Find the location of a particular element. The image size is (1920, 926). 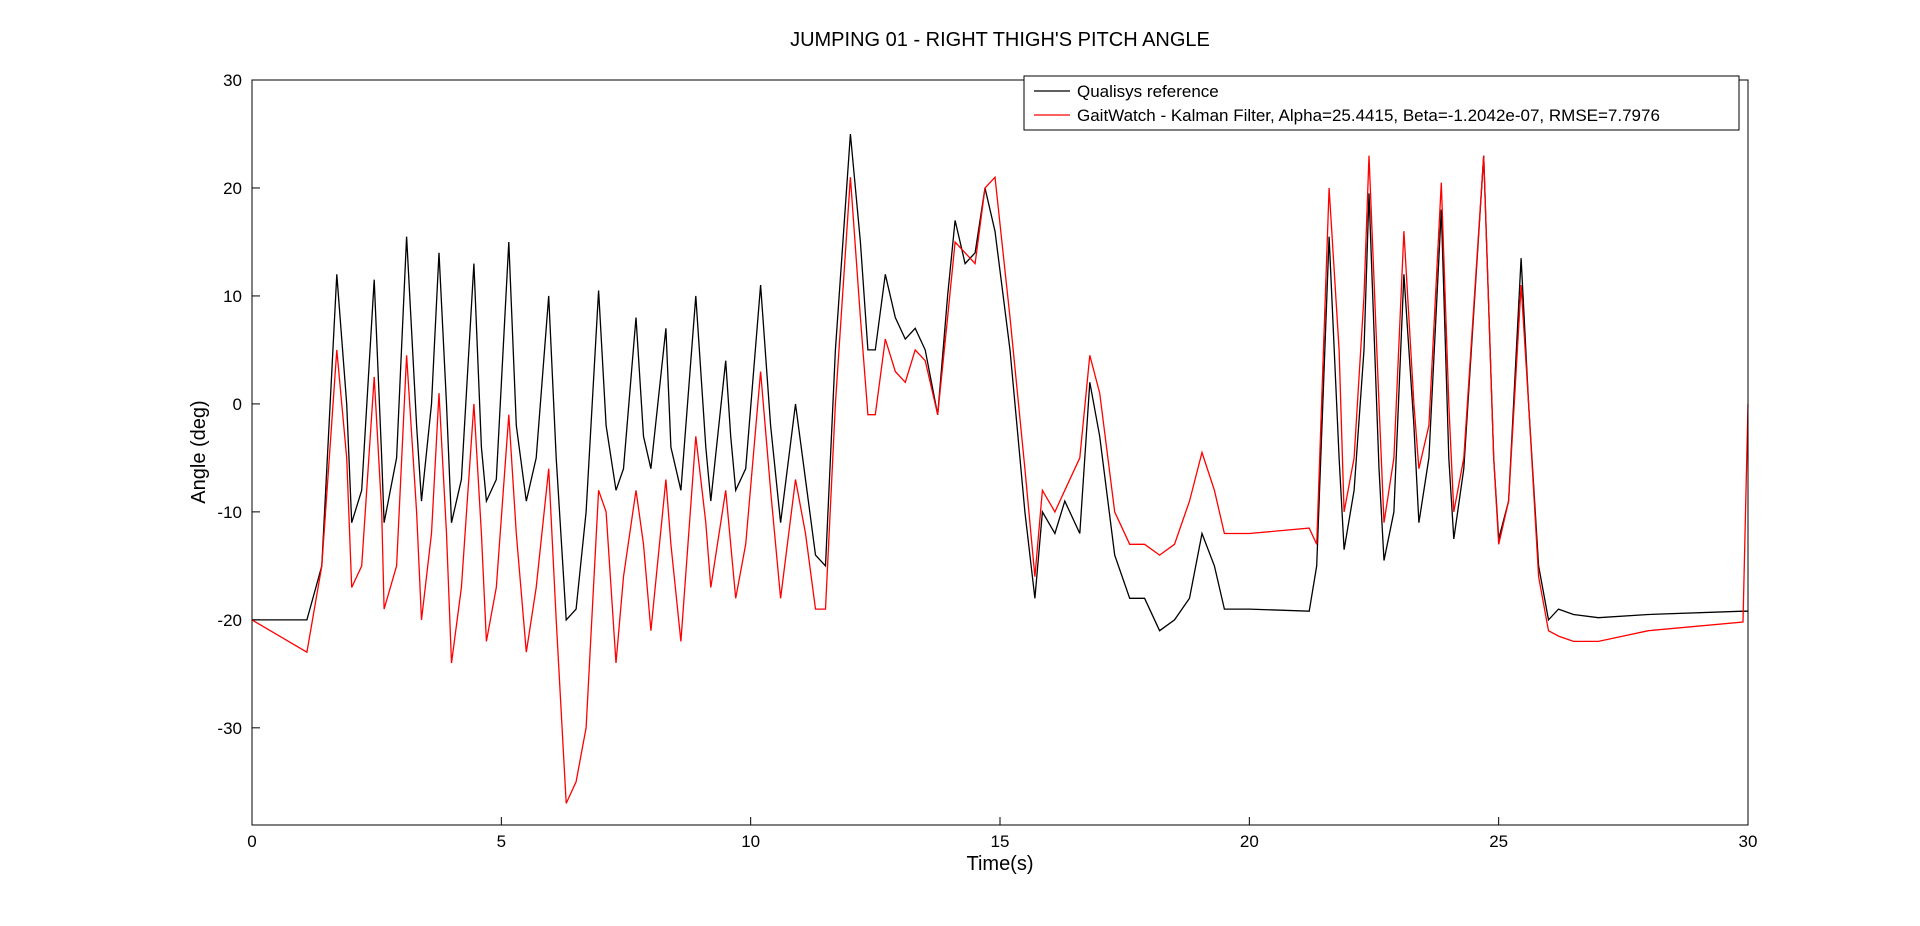

legend-box is located at coordinates (1381, 103).